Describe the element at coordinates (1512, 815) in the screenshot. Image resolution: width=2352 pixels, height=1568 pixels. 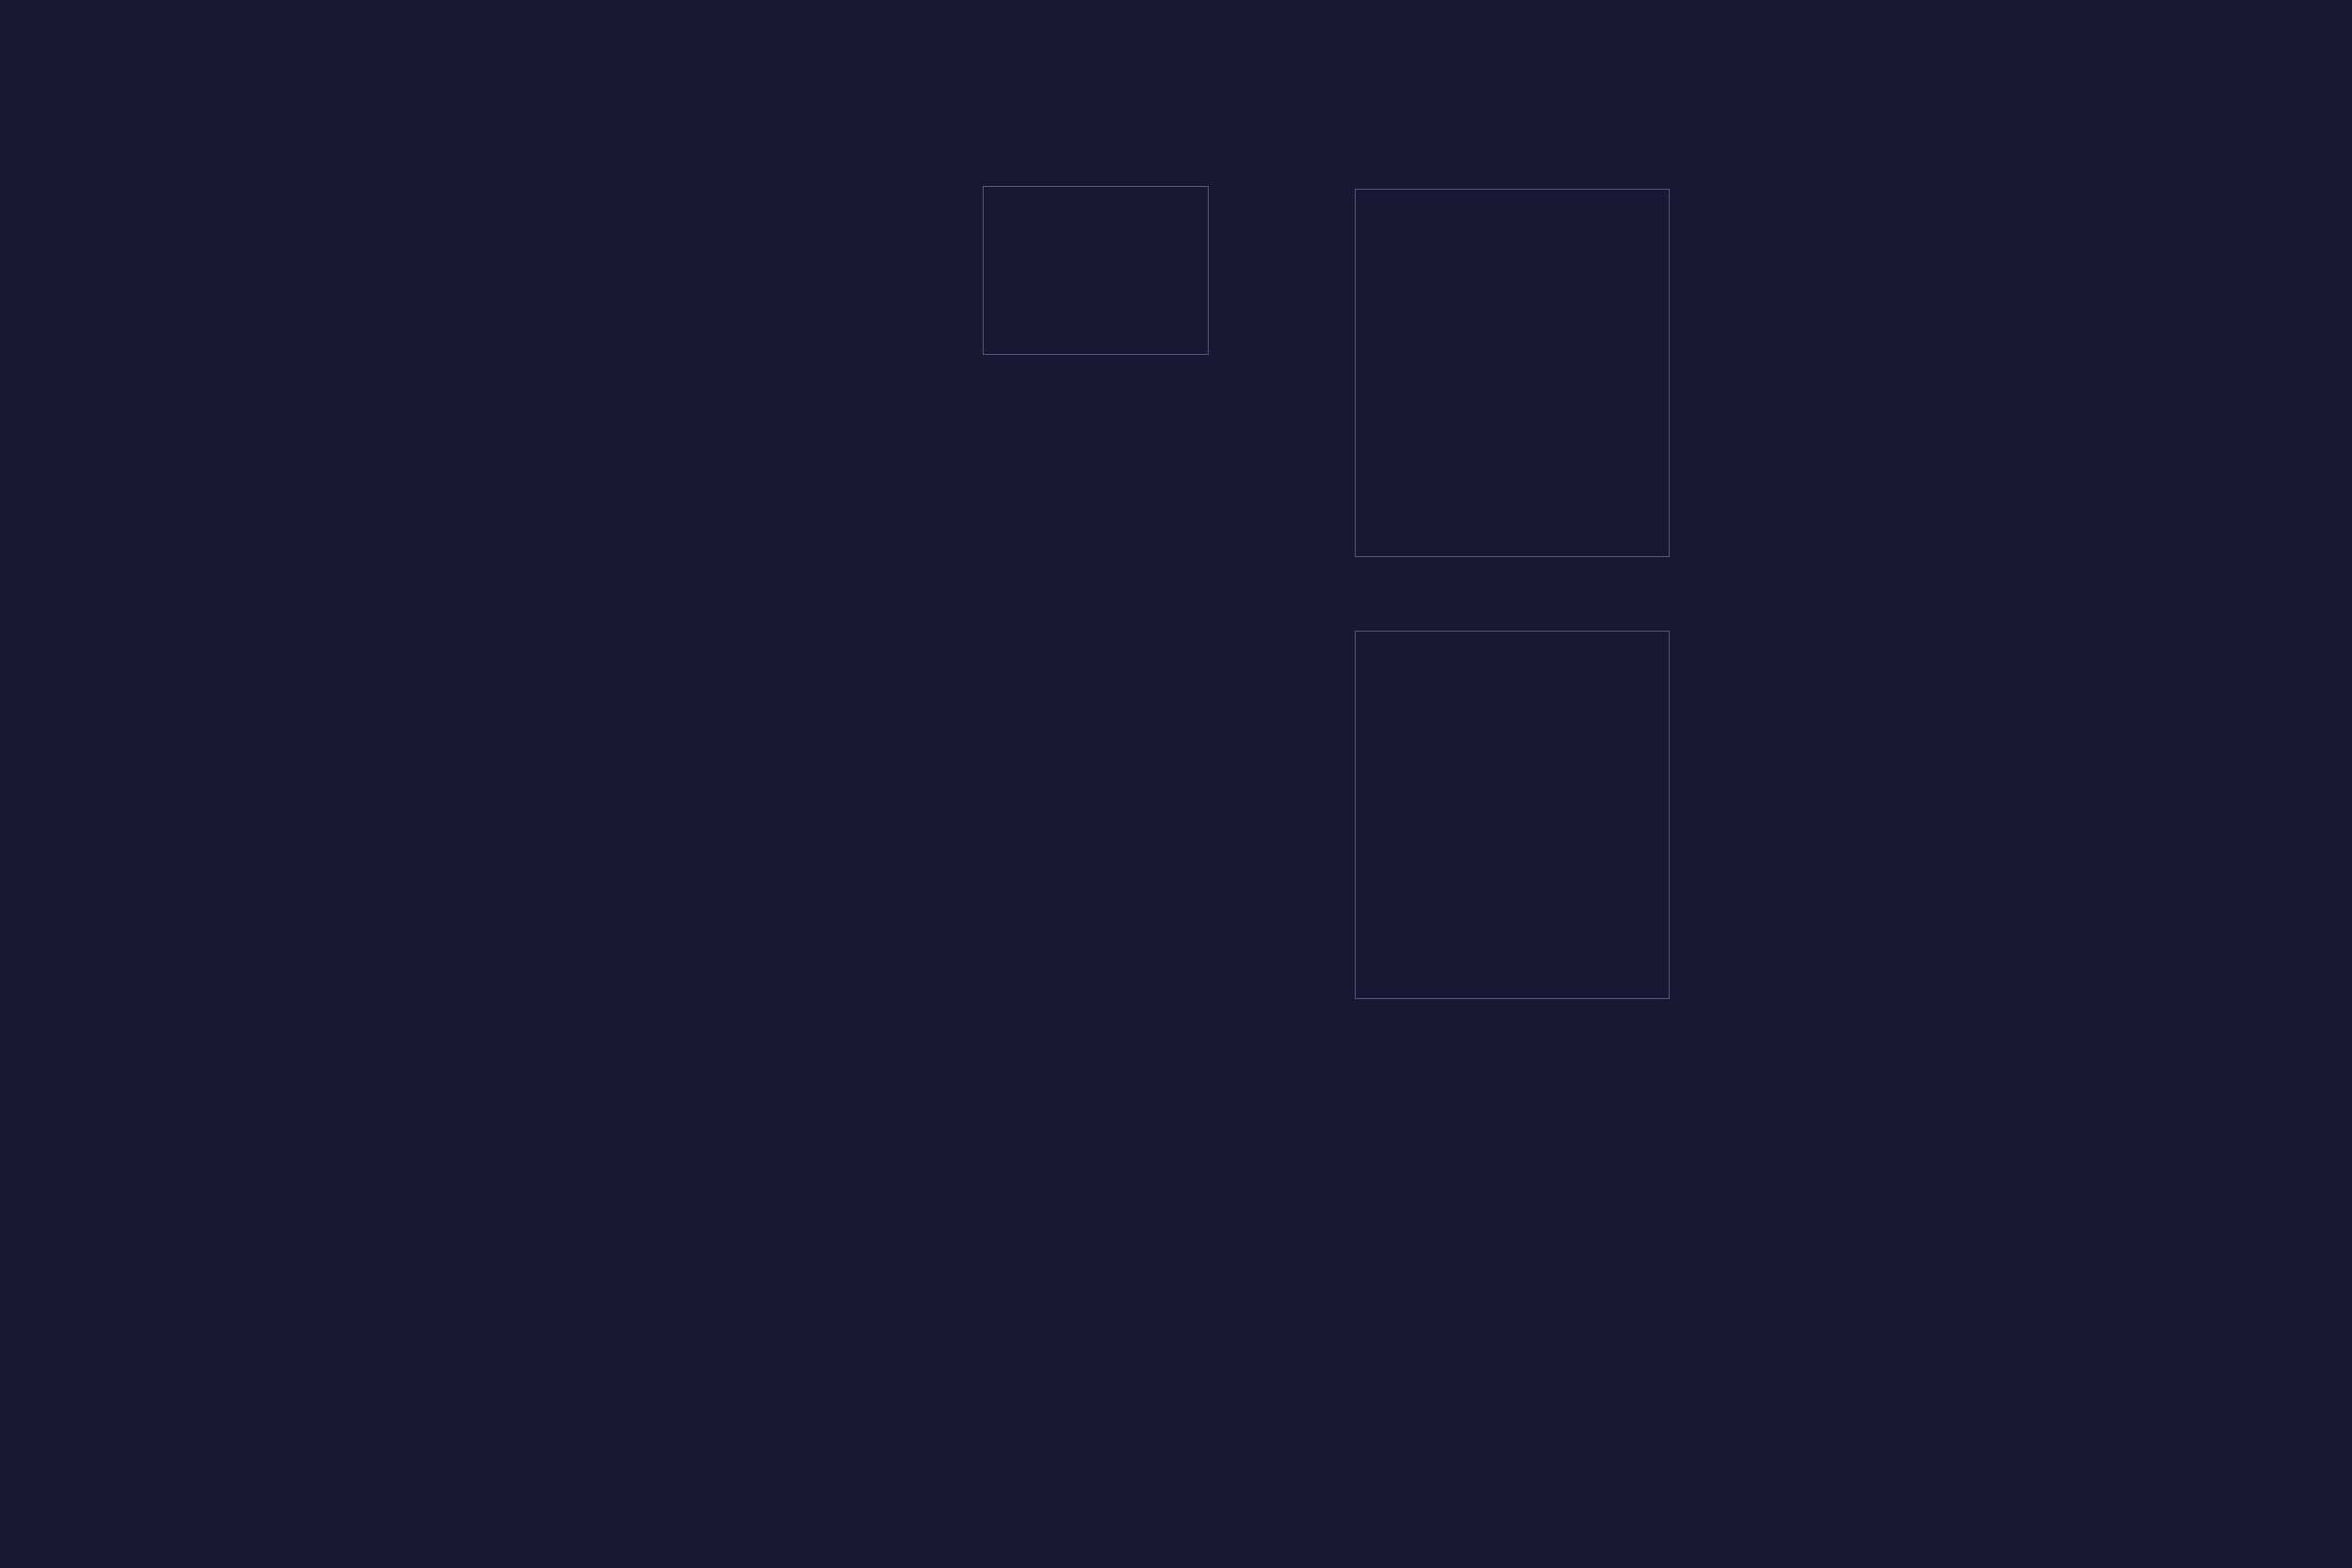
I see `depression-chart-panel` at that location.